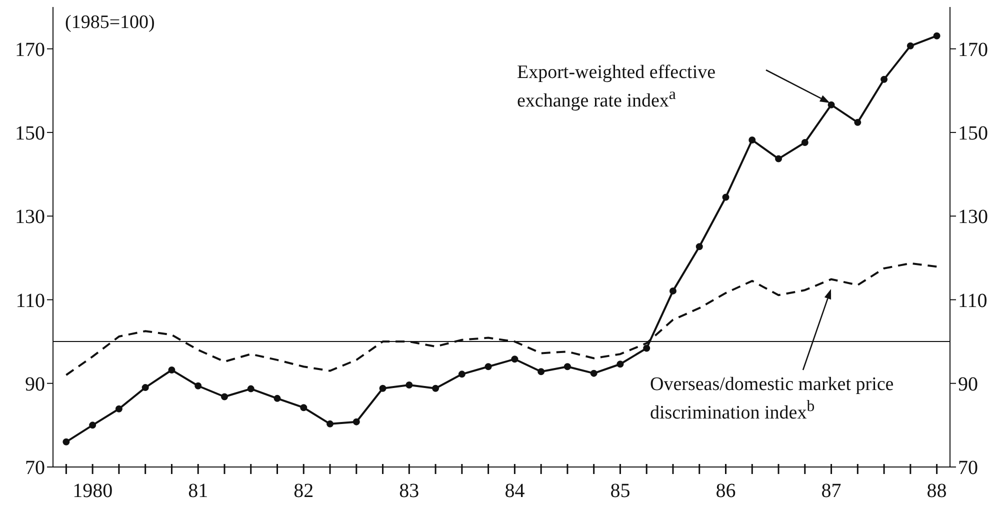 This screenshot has height=505, width=994. What do you see at coordinates (198, 491) in the screenshot?
I see `x-tick-label: 81` at bounding box center [198, 491].